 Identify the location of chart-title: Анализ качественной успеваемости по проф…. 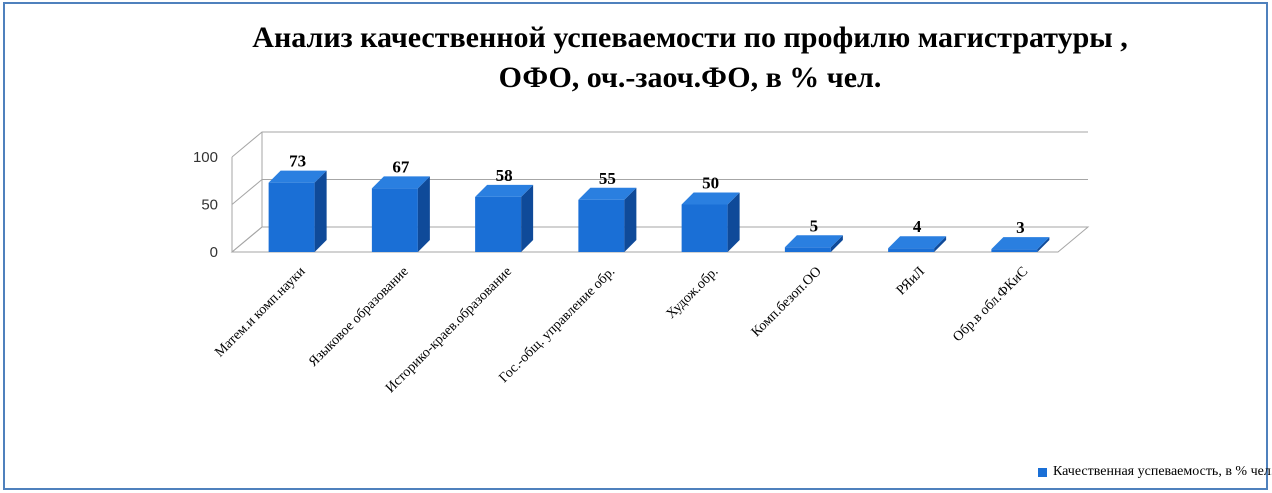
(690, 58).